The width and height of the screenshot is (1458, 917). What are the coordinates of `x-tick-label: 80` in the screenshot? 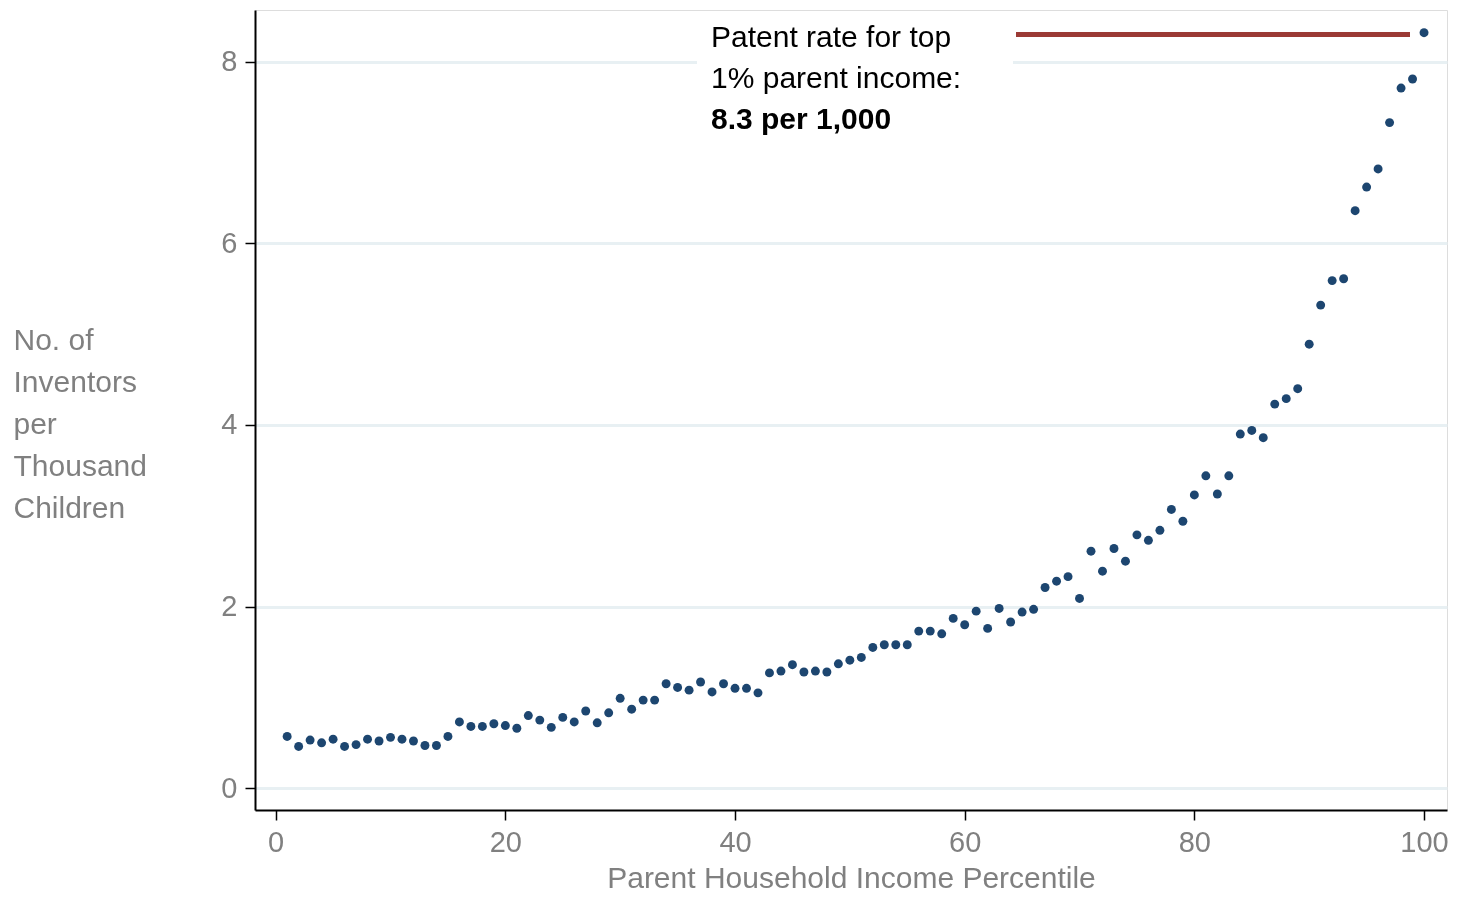 It's located at (1194, 841).